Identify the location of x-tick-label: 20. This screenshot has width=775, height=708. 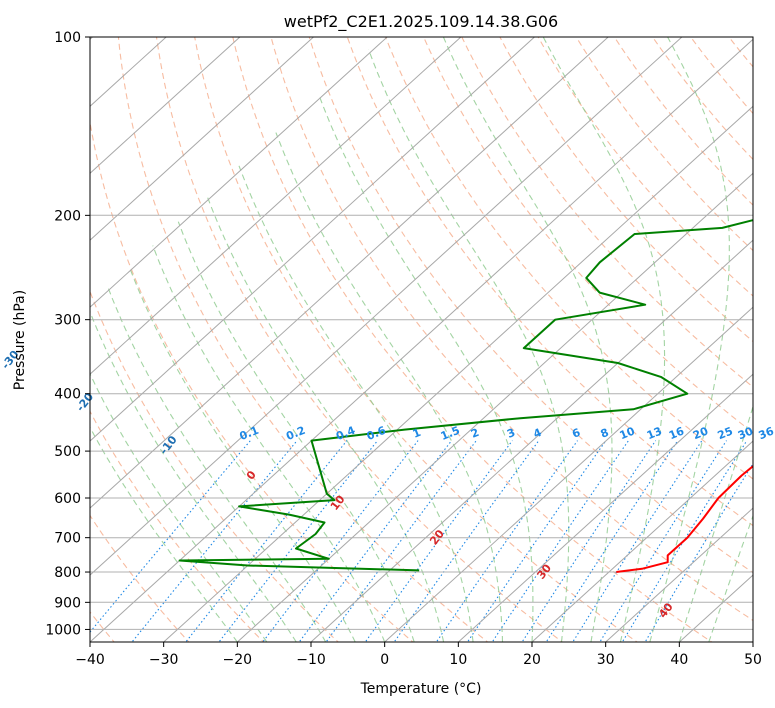
(532, 660).